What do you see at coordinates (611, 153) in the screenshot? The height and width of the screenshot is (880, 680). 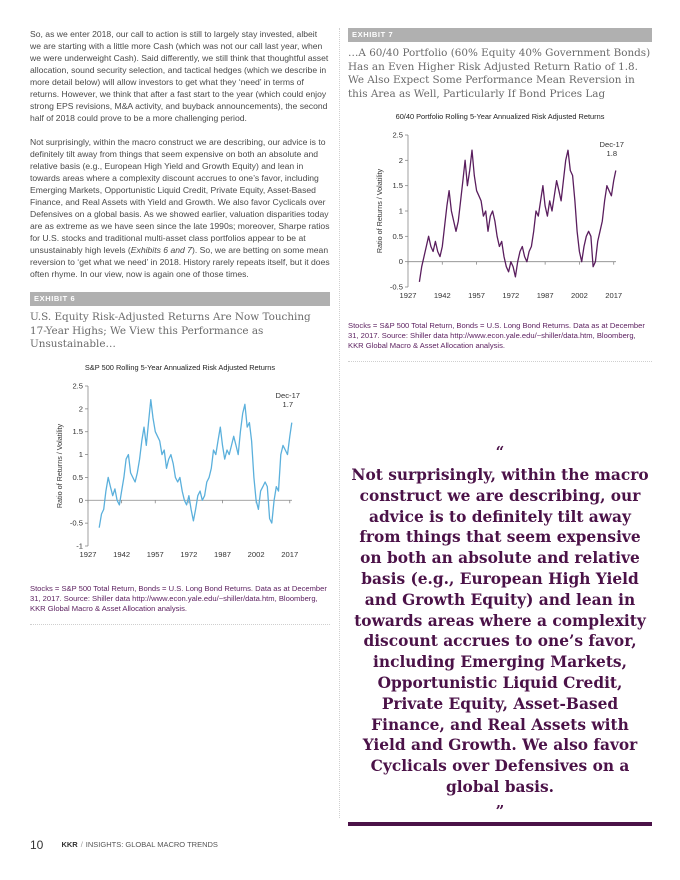 I see `annotation-value: 1.8` at bounding box center [611, 153].